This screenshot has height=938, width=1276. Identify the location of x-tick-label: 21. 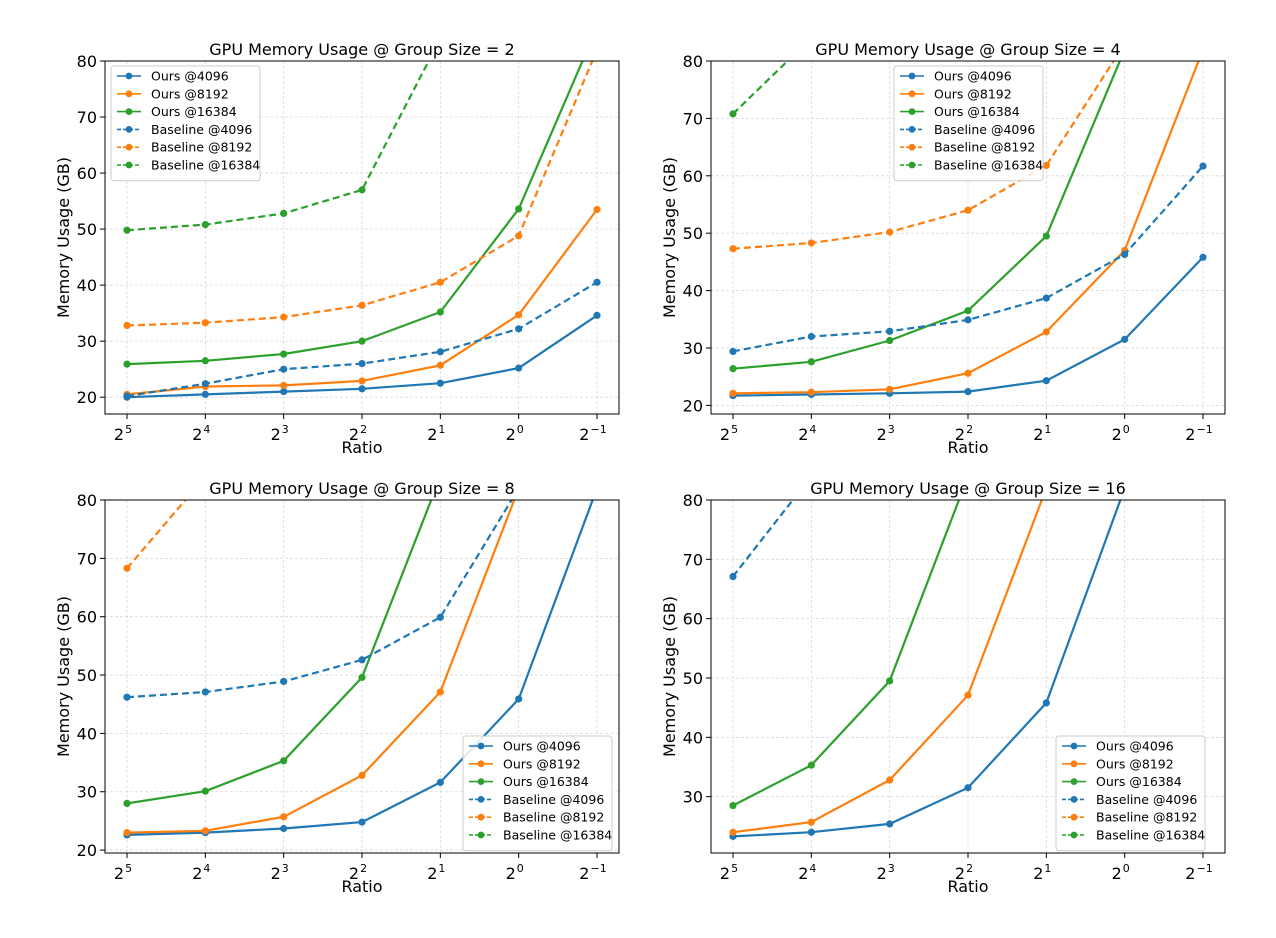
(436, 433).